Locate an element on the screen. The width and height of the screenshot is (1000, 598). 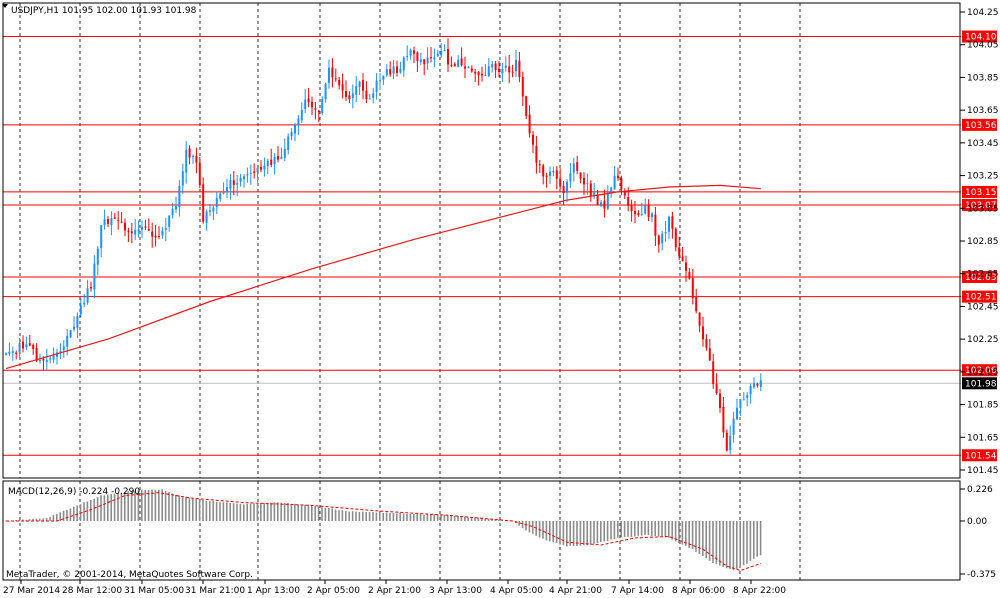
x-tick-label: 8 Apr 06:00 is located at coordinates (698, 591).